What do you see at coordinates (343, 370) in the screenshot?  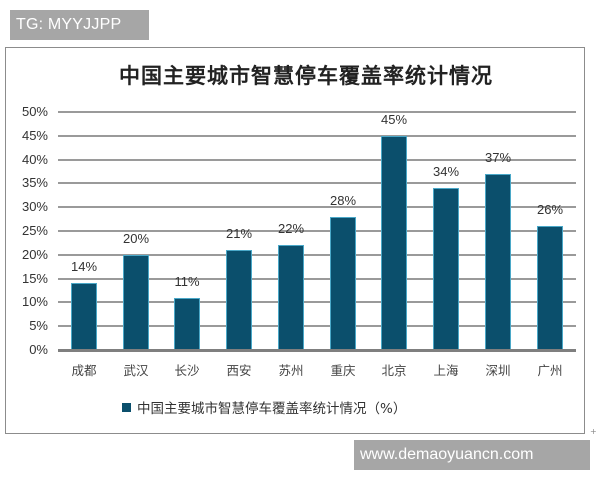 I see `x-tick-label: 重庆` at bounding box center [343, 370].